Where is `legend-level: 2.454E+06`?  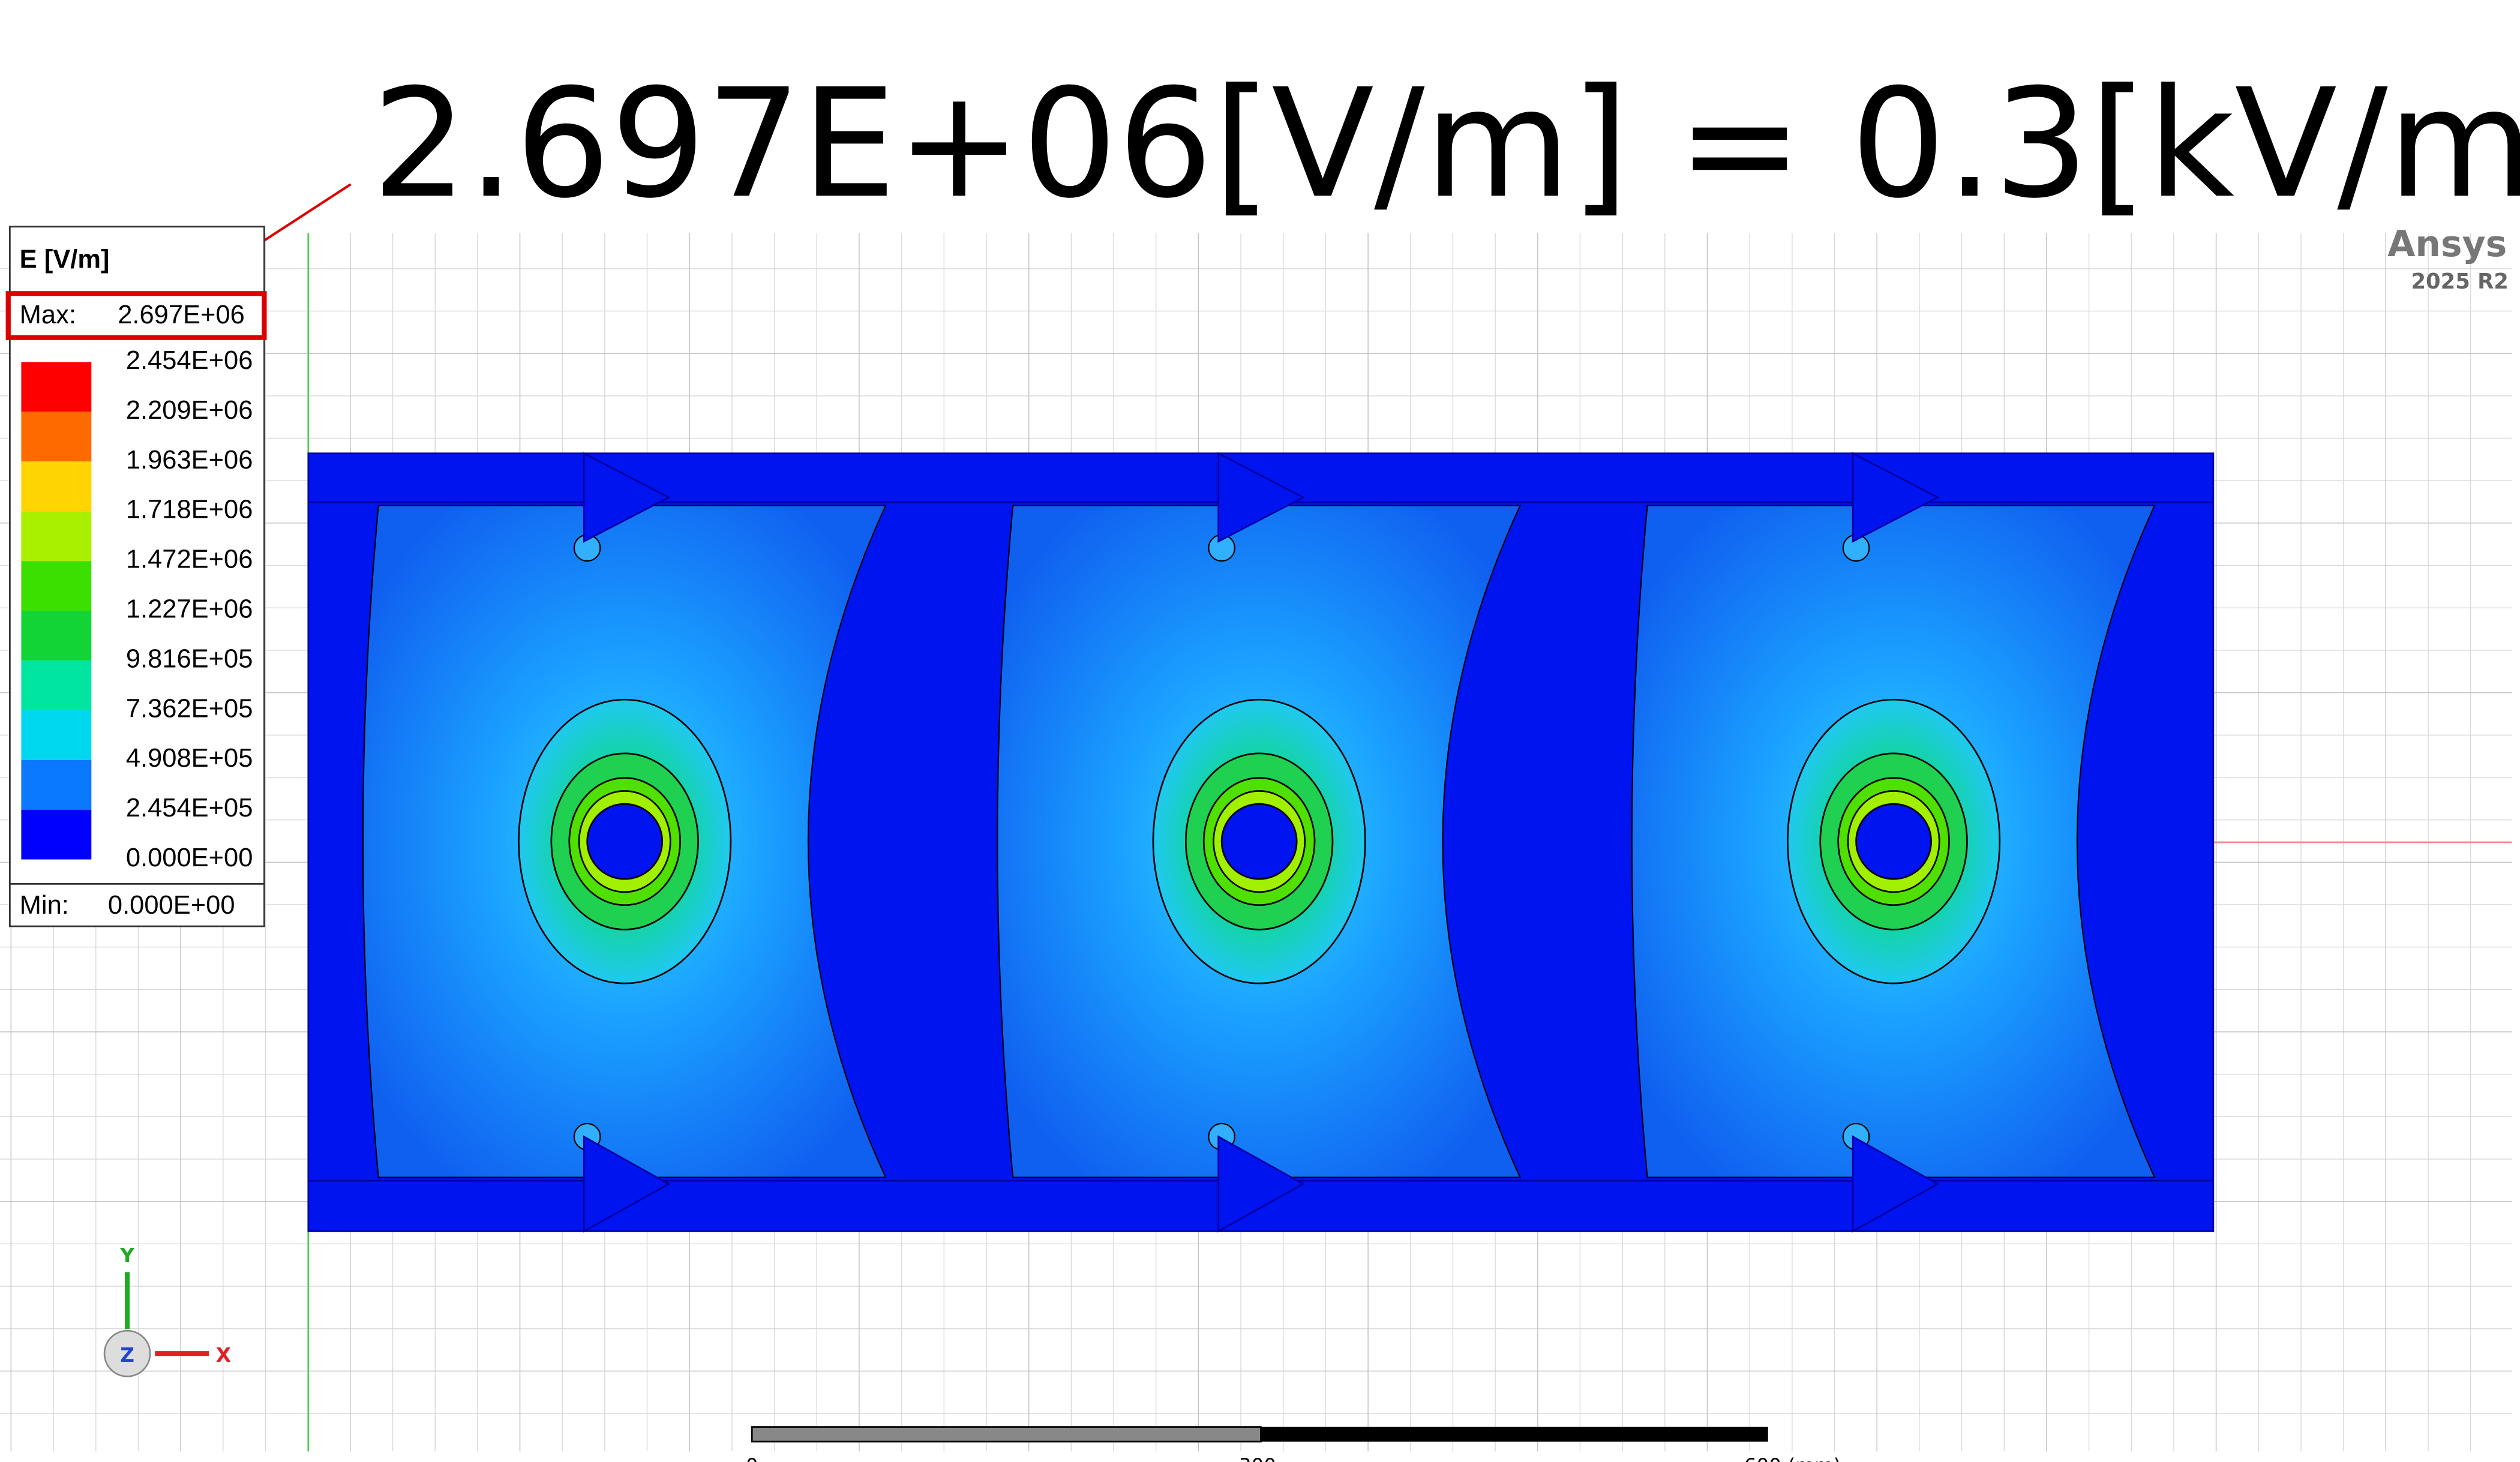 legend-level: 2.454E+06 is located at coordinates (190, 361).